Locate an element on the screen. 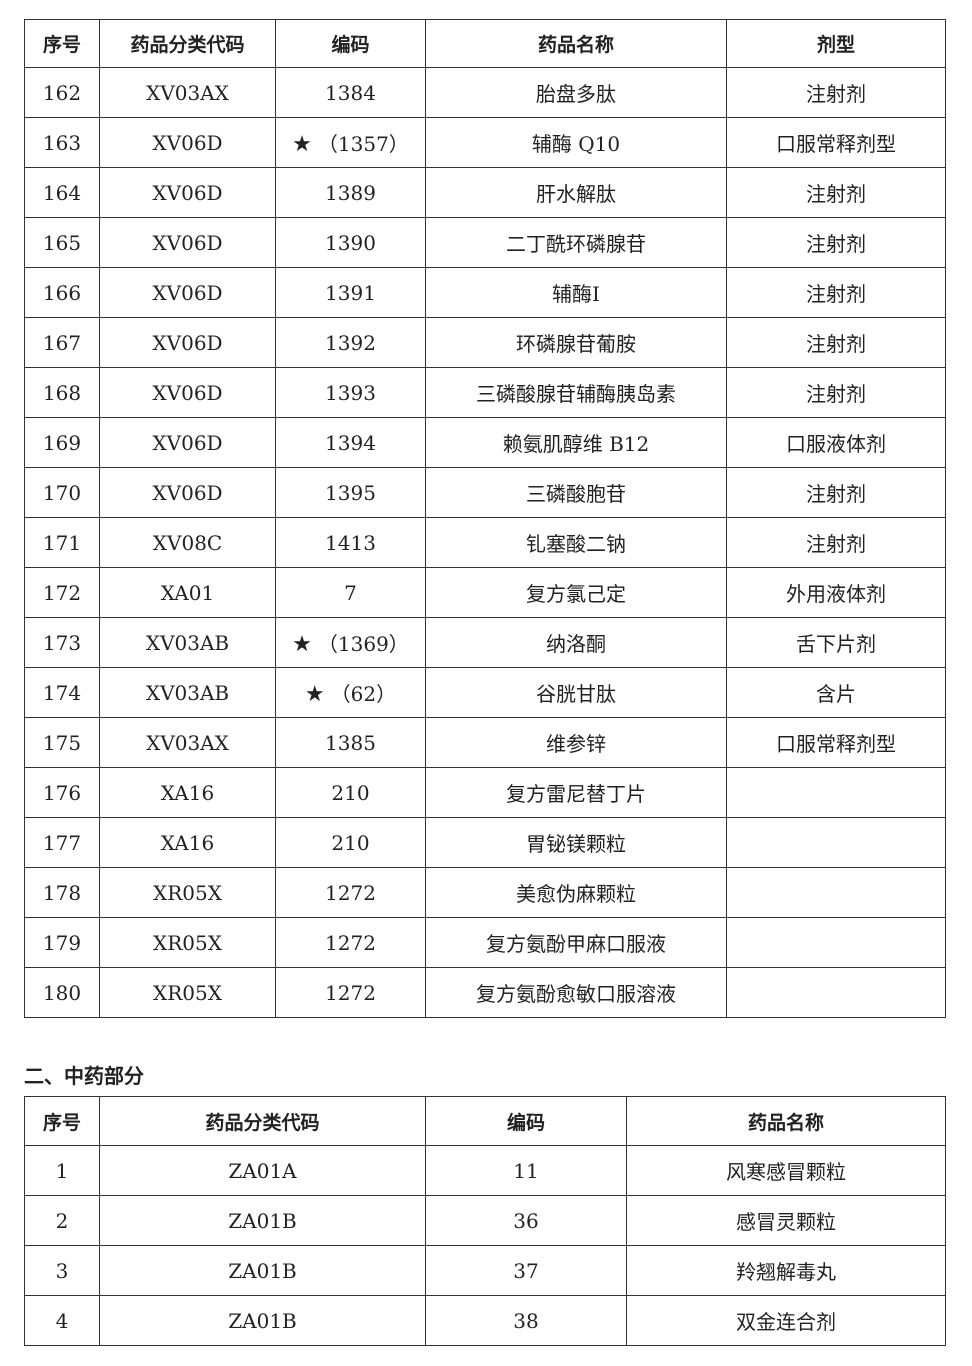  cell-drug-name: 复方氨酚甲麻口服液 is located at coordinates (576, 942).